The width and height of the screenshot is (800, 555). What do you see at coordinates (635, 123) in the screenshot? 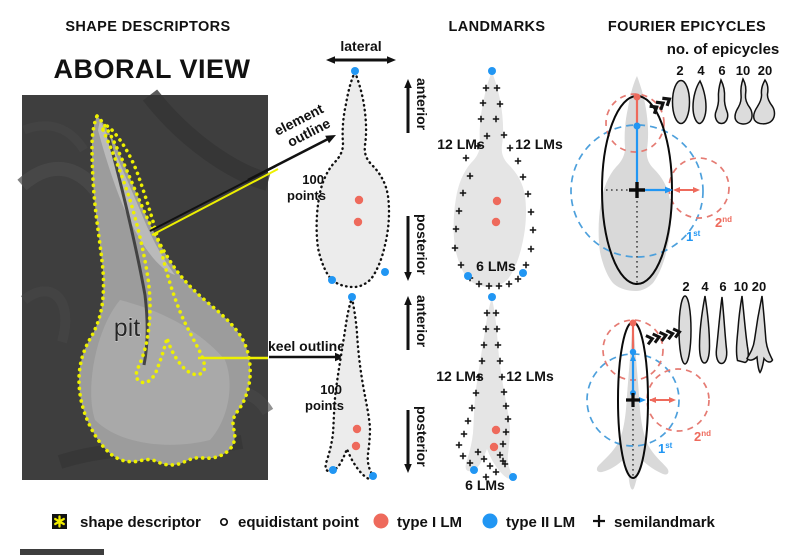
I see `second-harmonic-circle-top` at bounding box center [635, 123].